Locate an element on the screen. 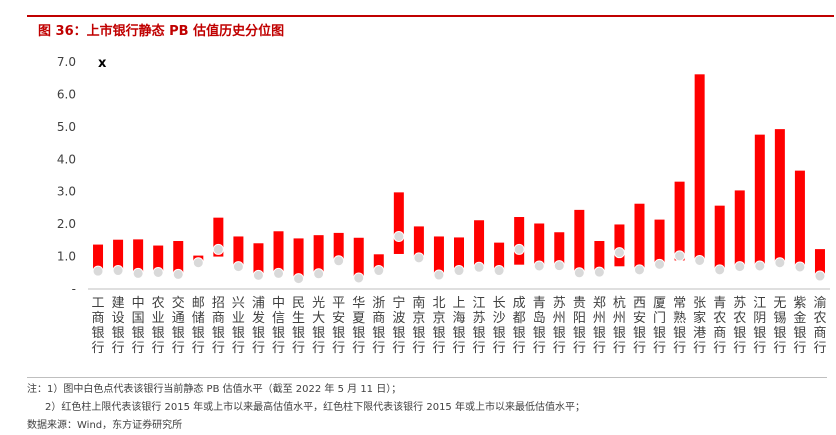  x-tick-label: 邮储银行 is located at coordinates (198, 326).